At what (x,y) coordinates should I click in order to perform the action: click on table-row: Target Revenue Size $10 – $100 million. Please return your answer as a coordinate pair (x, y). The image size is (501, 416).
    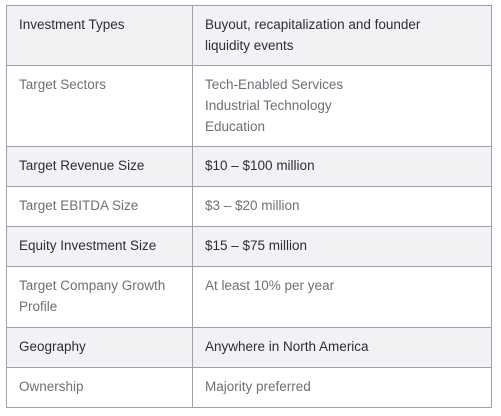
    Looking at the image, I should click on (249, 166).